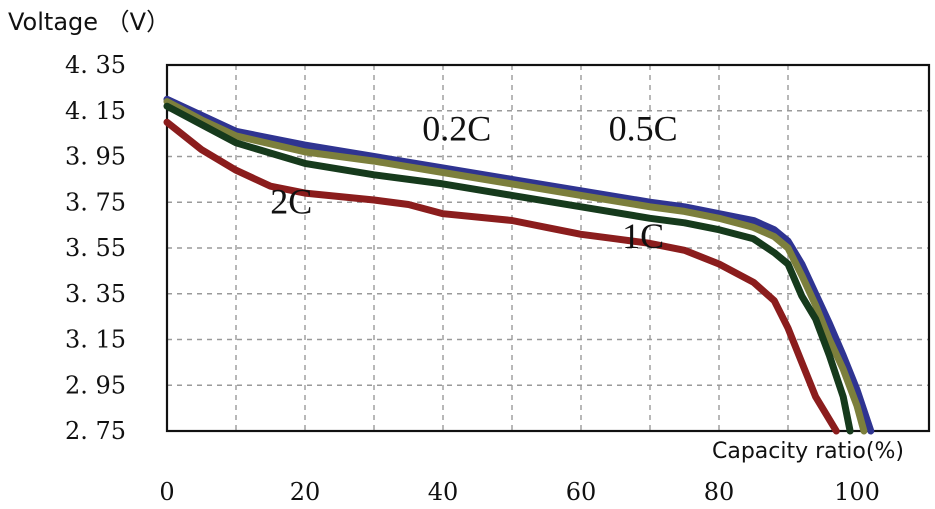  I want to click on y-tick-label: 2. 75, so click(95, 431).